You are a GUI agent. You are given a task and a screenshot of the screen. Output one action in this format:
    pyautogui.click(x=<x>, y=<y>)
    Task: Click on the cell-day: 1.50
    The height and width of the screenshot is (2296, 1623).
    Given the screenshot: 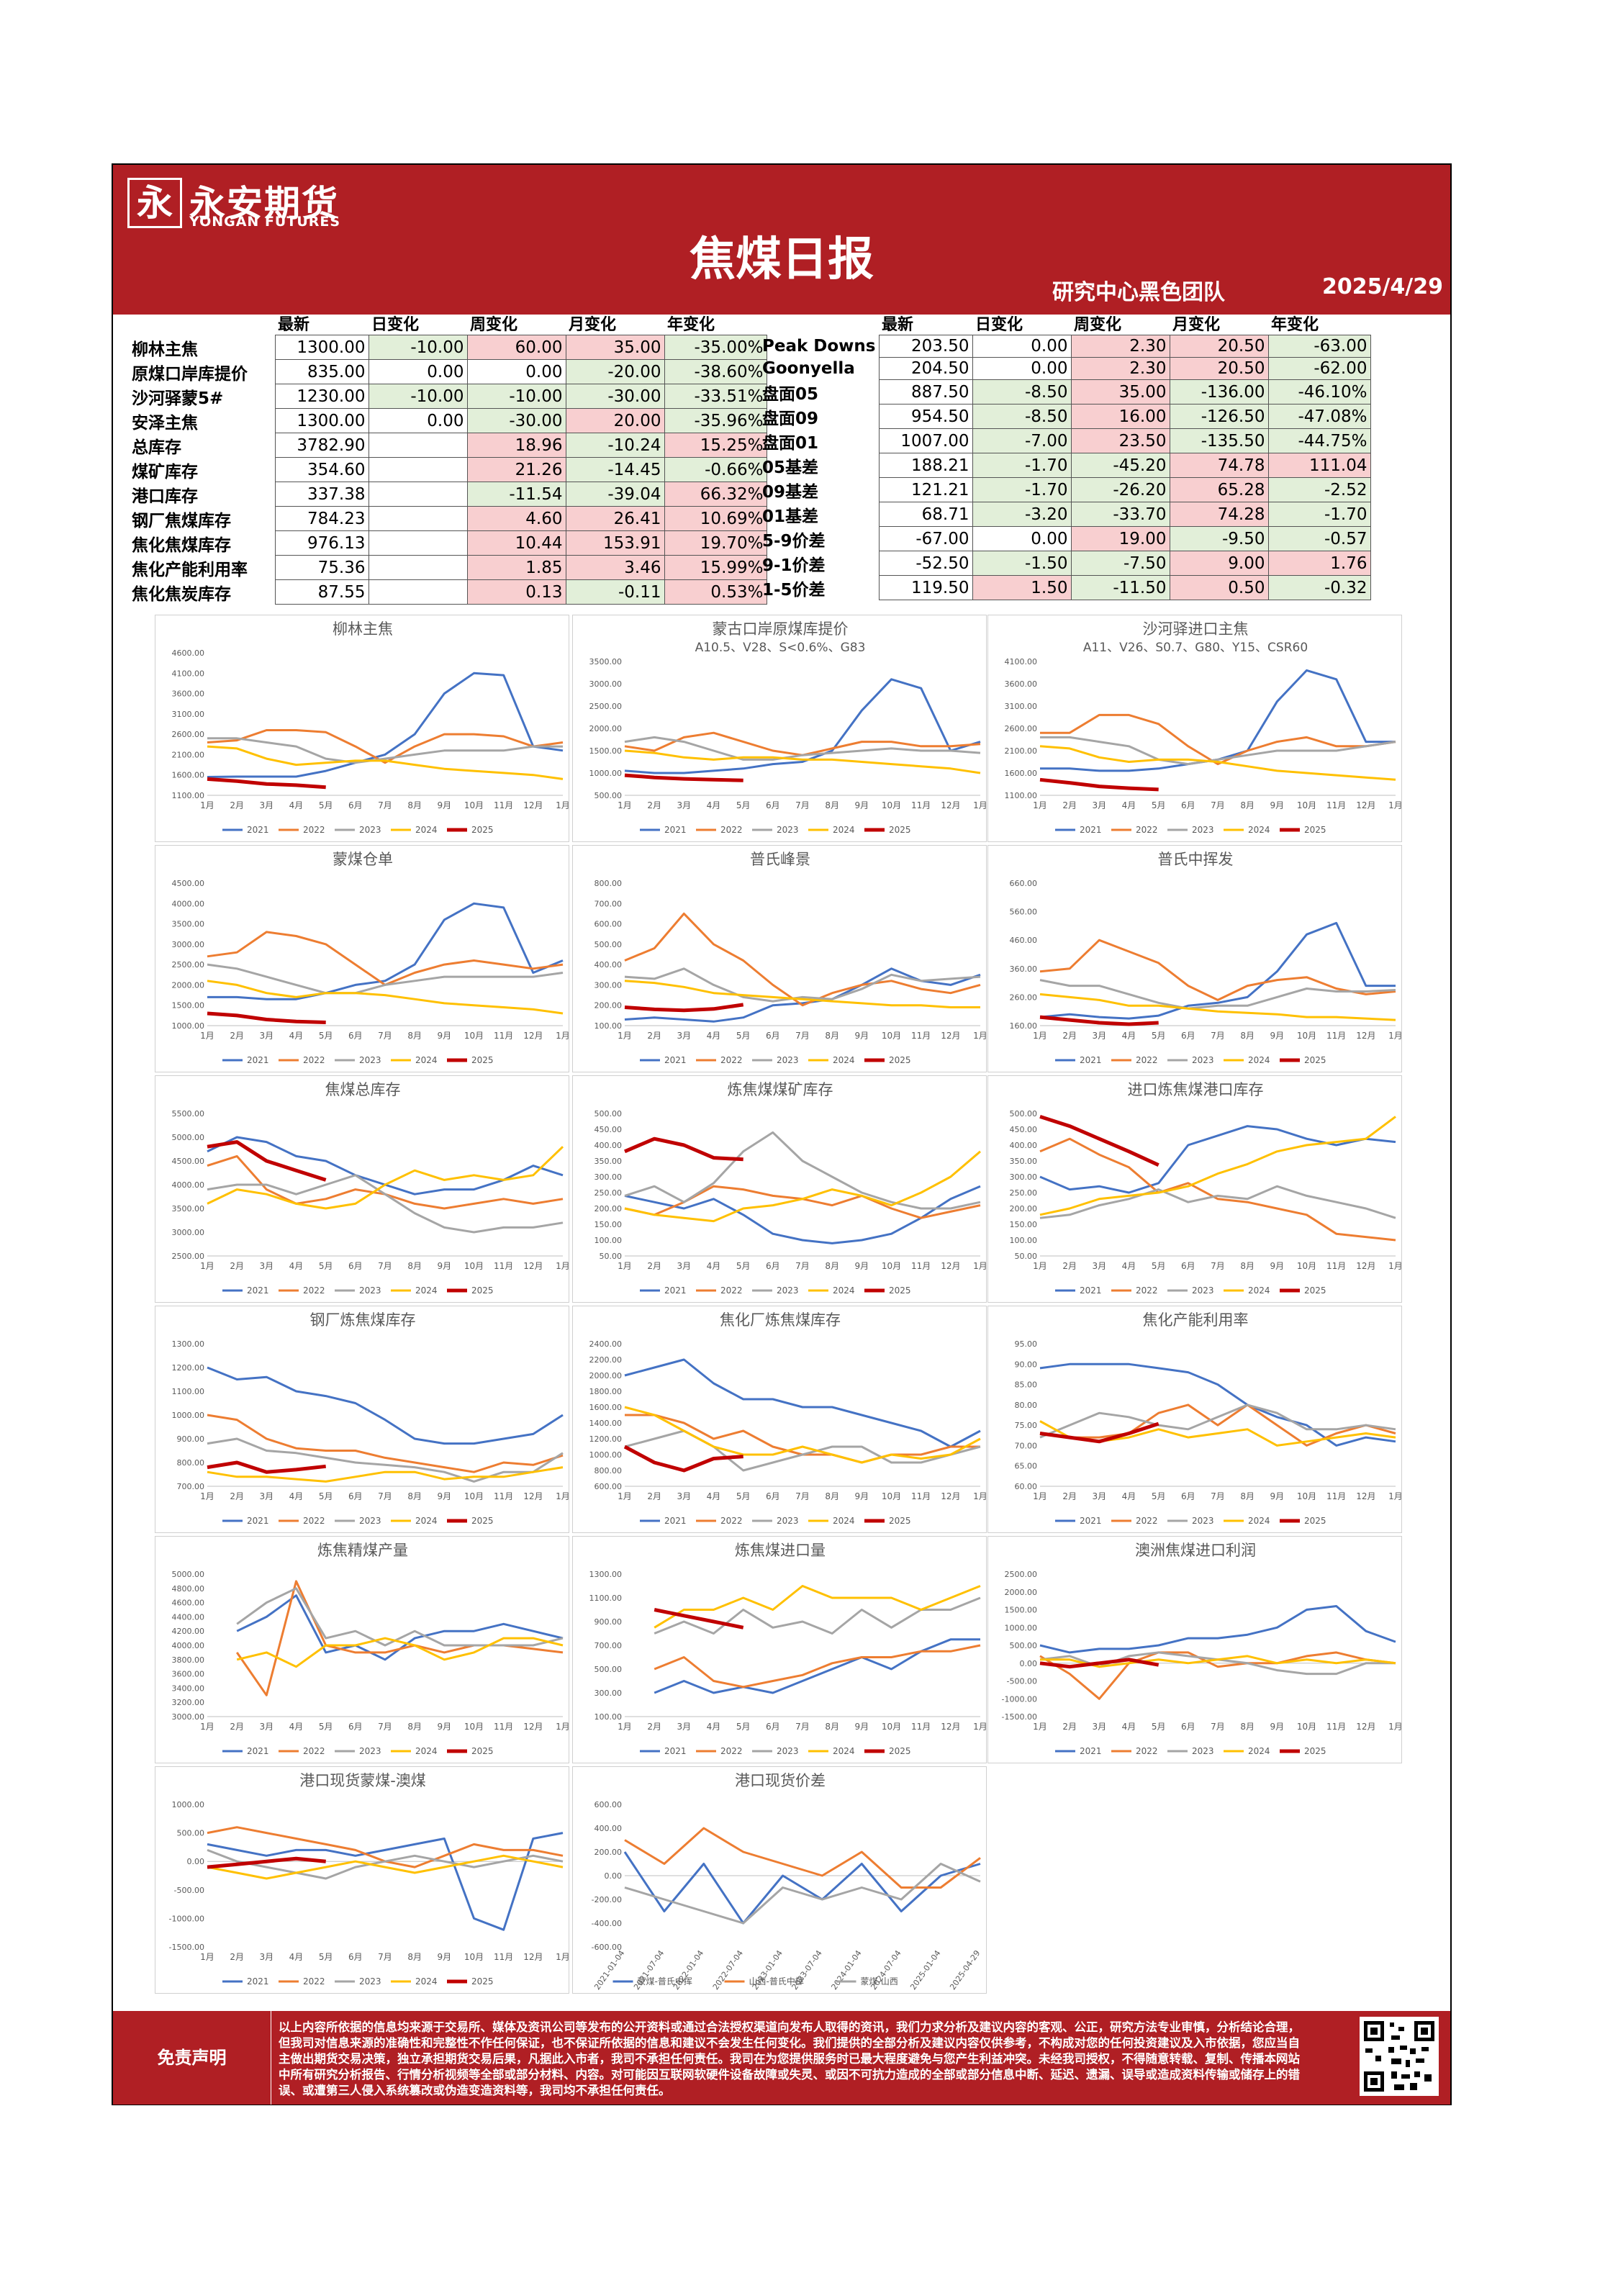 What is the action you would take?
    pyautogui.click(x=1022, y=587)
    